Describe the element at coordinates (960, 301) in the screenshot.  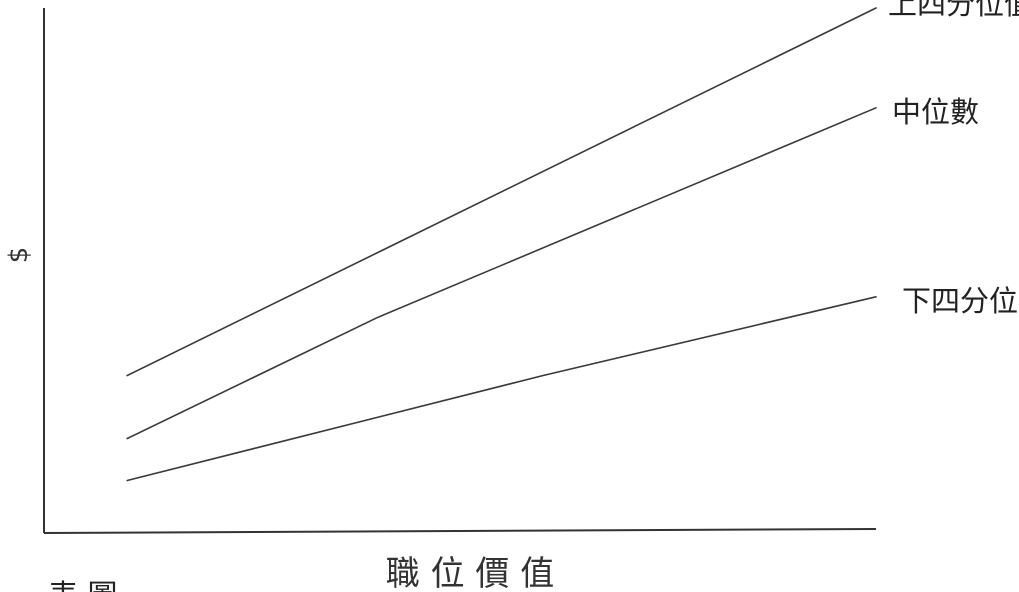
I see `series-label-lower-quartile: 下四分位值` at that location.